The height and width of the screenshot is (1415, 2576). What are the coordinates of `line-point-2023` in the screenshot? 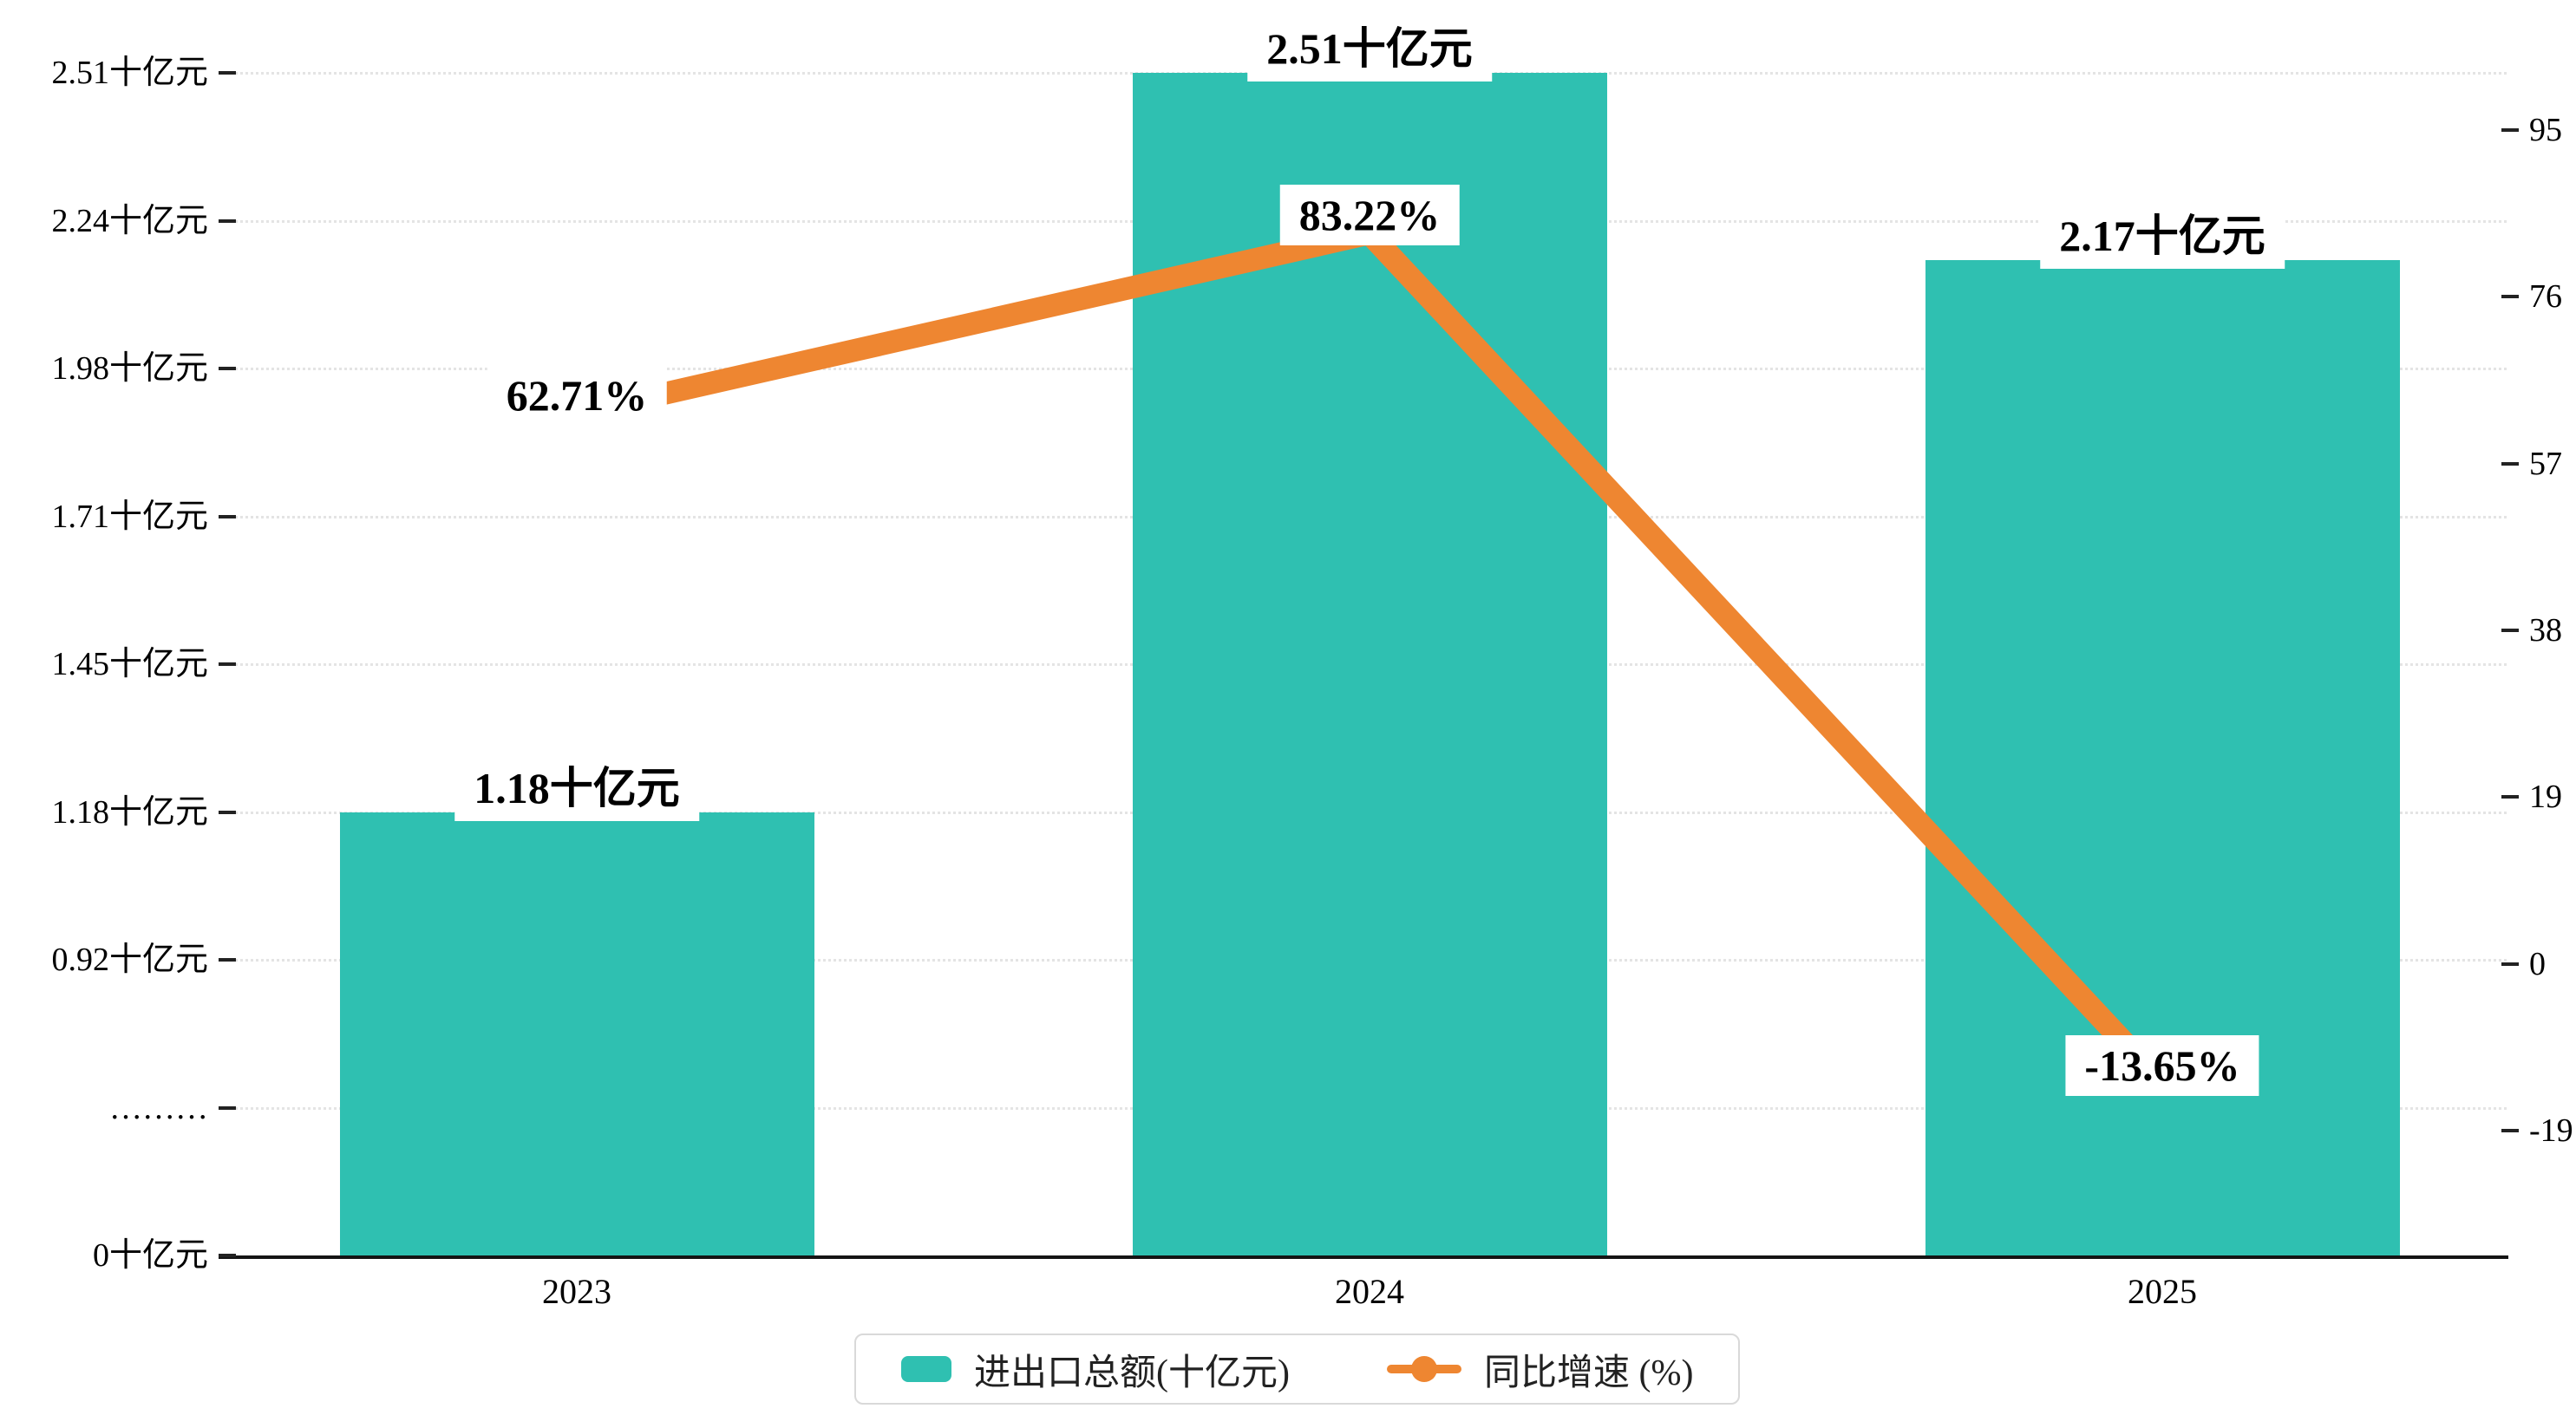 It's located at (577, 413).